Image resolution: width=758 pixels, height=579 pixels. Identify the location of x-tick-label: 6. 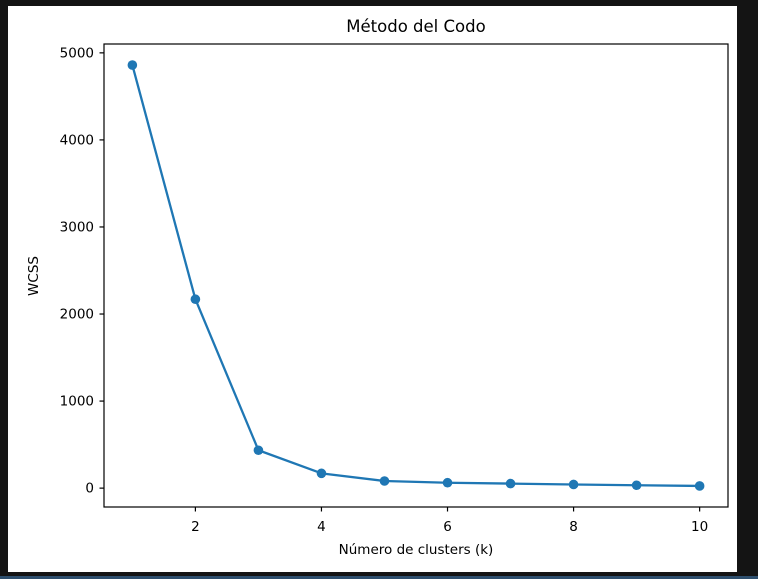
(447, 527).